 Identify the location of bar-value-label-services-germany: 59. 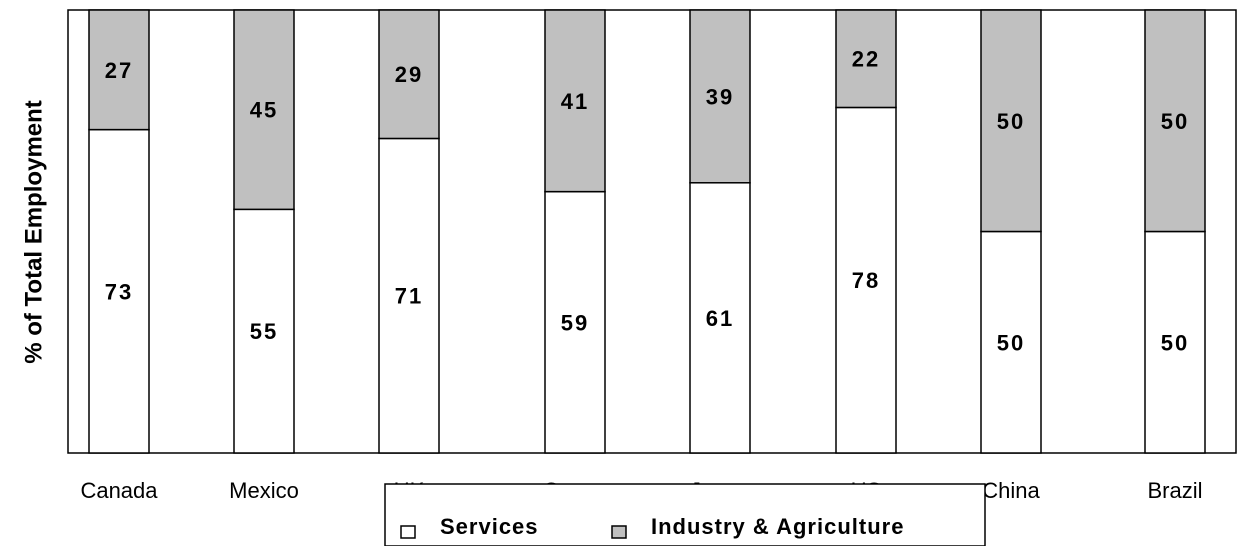
(575, 322).